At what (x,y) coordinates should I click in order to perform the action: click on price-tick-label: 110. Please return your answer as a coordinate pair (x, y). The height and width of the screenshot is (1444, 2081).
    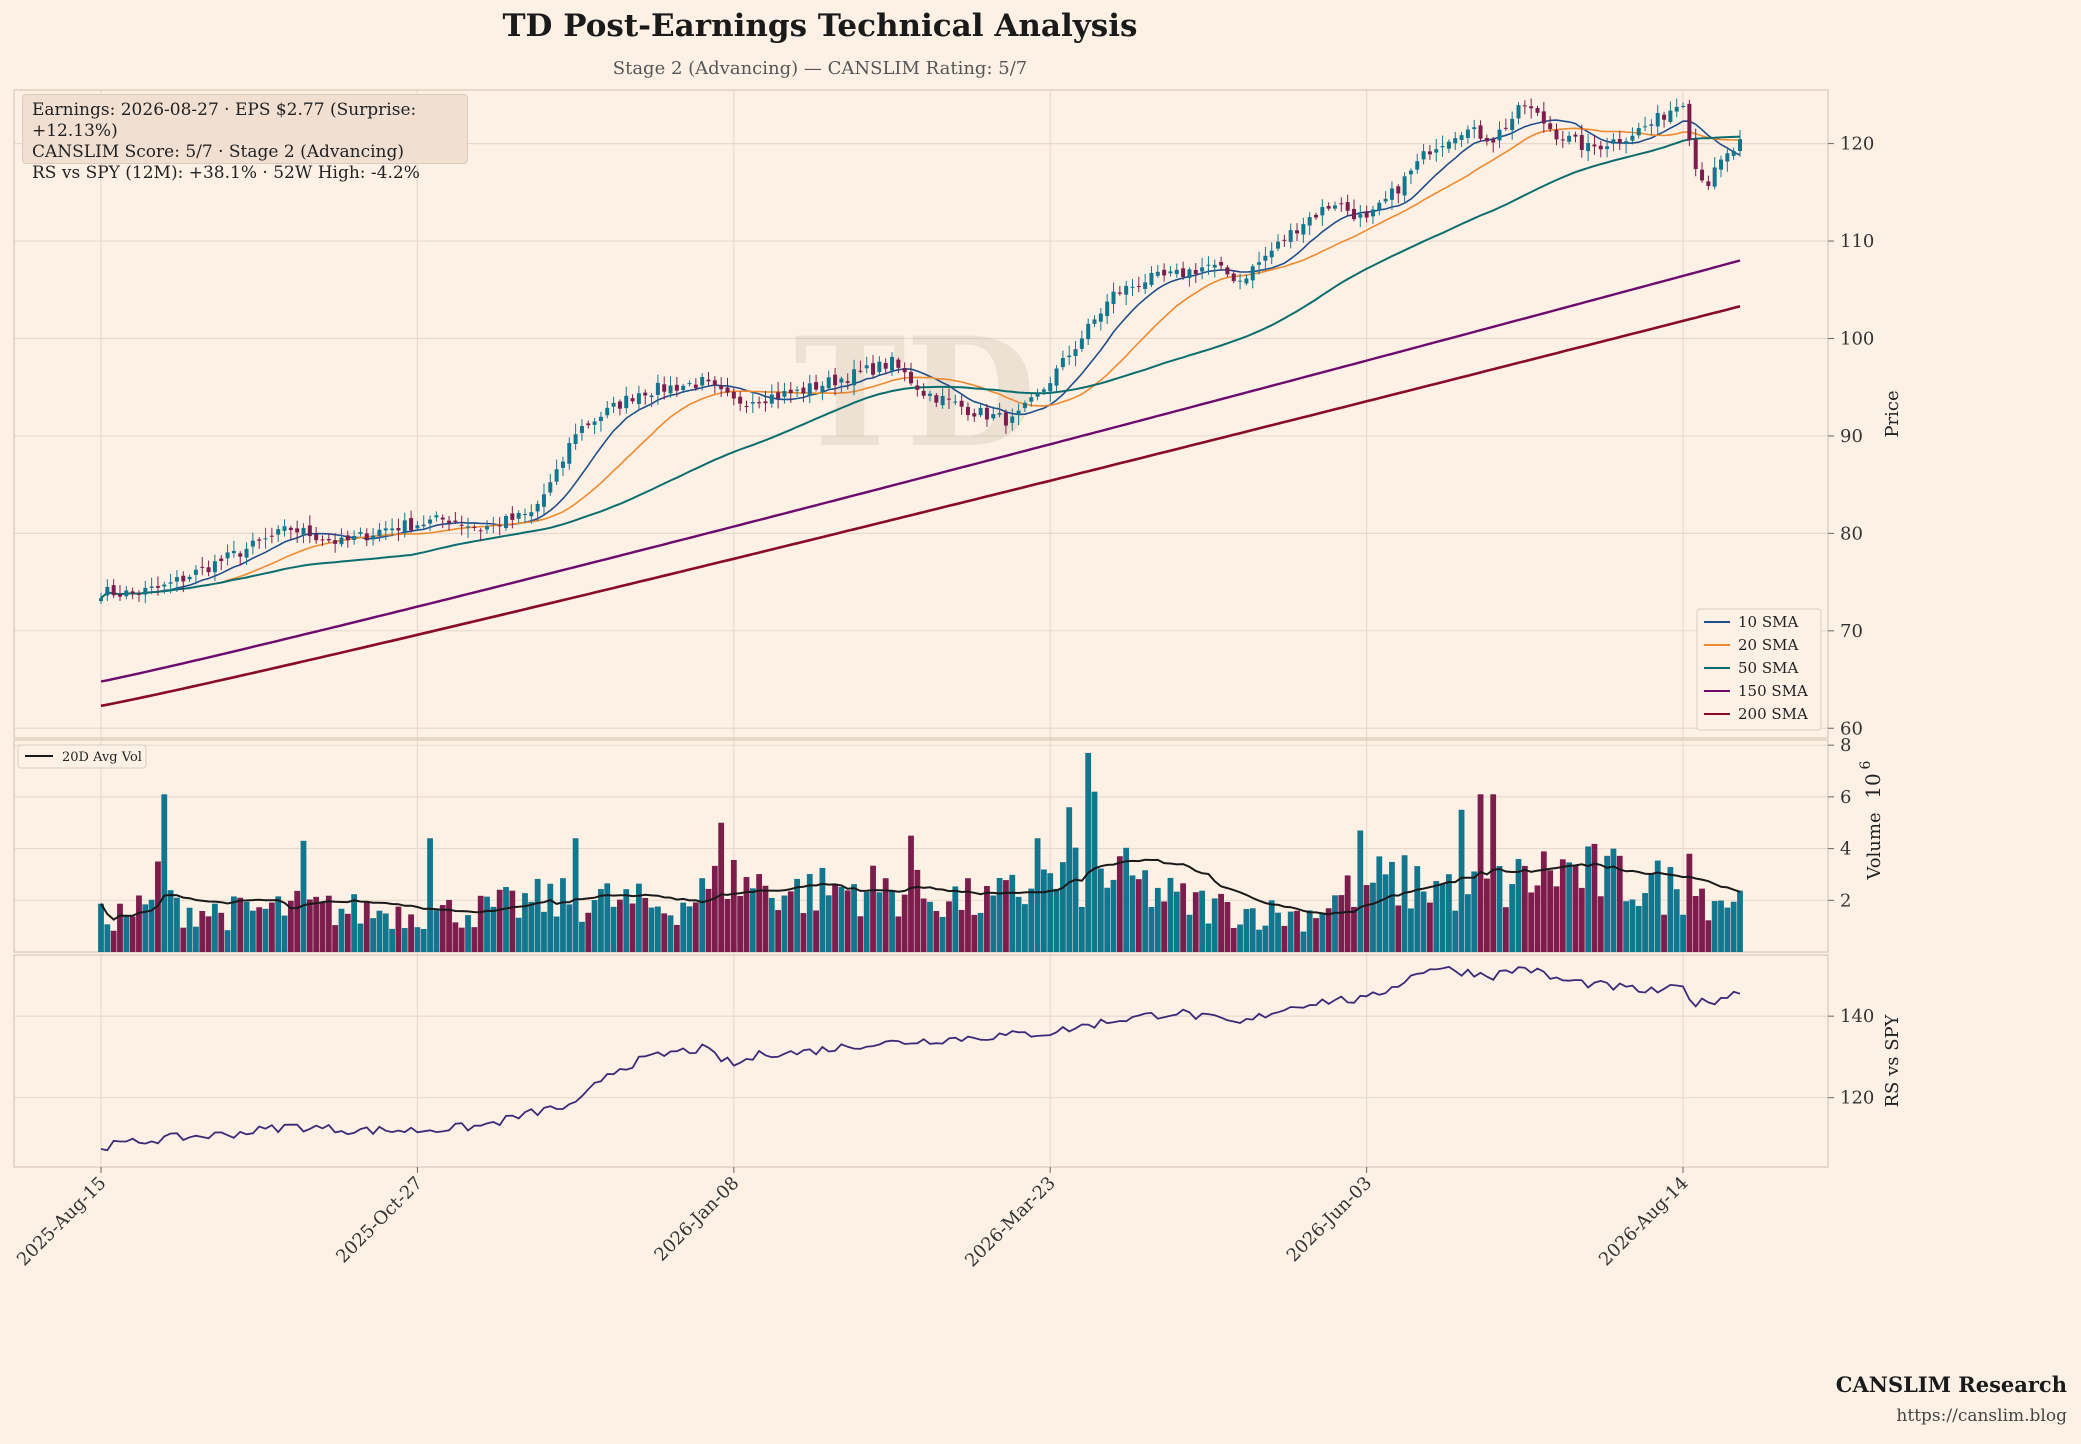
    Looking at the image, I should click on (1857, 241).